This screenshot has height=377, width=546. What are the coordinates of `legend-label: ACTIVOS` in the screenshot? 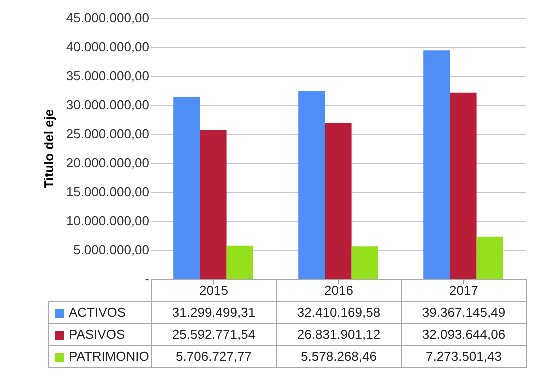 It's located at (100, 313).